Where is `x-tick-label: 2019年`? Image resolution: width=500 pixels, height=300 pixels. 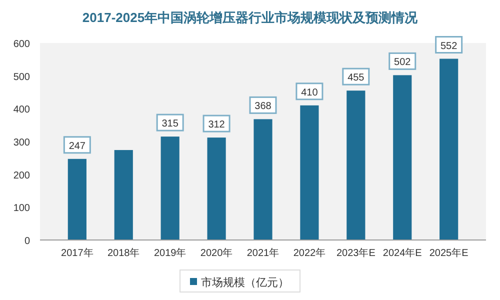
x-tick-label: 2019年 is located at coordinates (170, 253).